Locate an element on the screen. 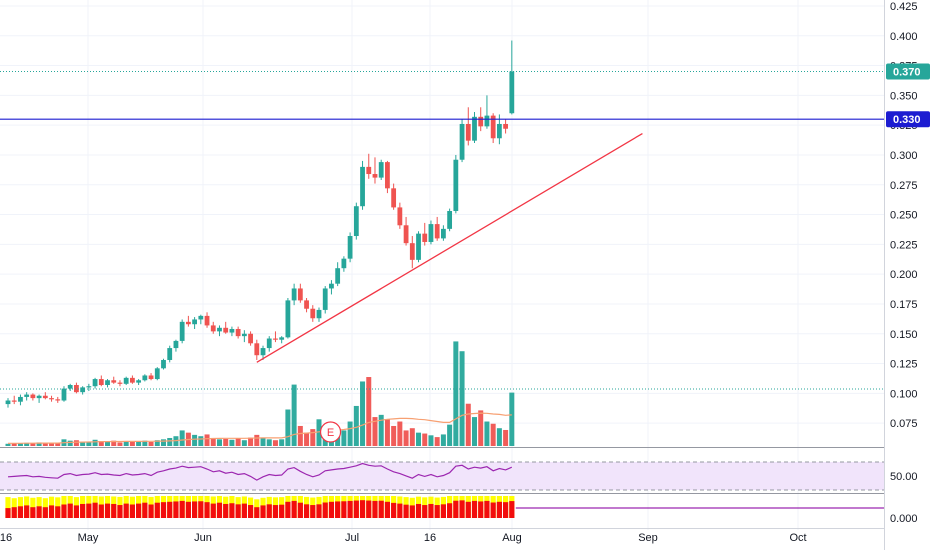 The height and width of the screenshot is (555, 932). level-price-label-text: 0.330 is located at coordinates (907, 120).